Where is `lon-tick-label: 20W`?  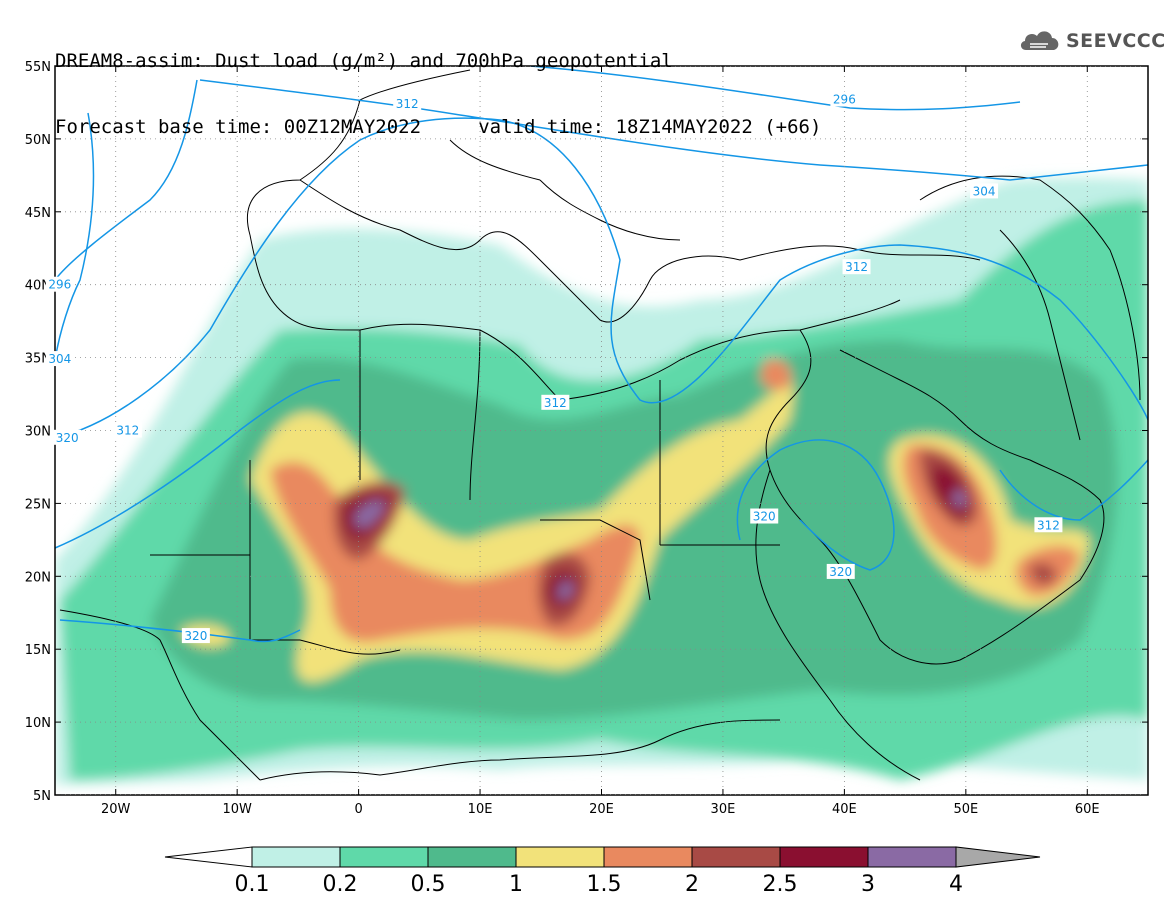
lon-tick-label: 20W is located at coordinates (116, 809).